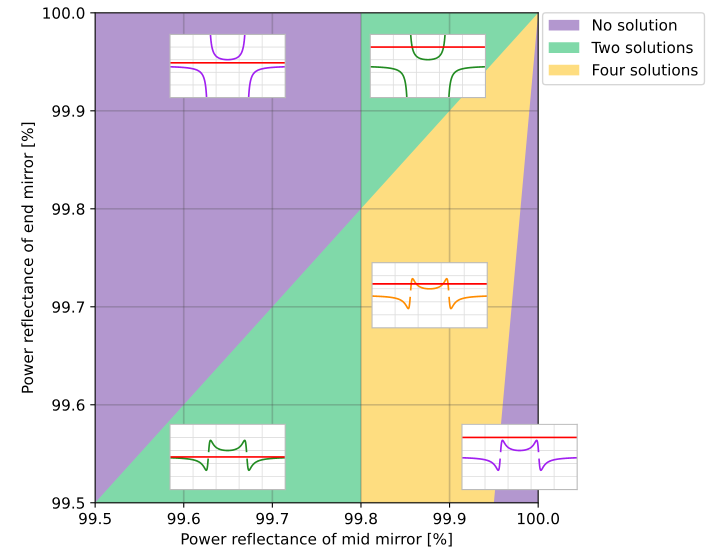  Describe the element at coordinates (68, 111) in the screenshot. I see `y-tick-label: 99.9` at that location.